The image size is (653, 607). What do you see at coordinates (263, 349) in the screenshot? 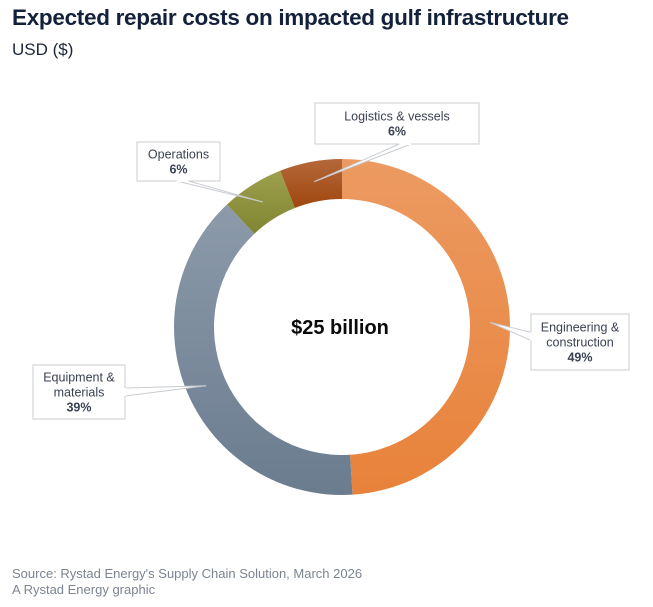
I see `slice-equipment-and-materials` at bounding box center [263, 349].